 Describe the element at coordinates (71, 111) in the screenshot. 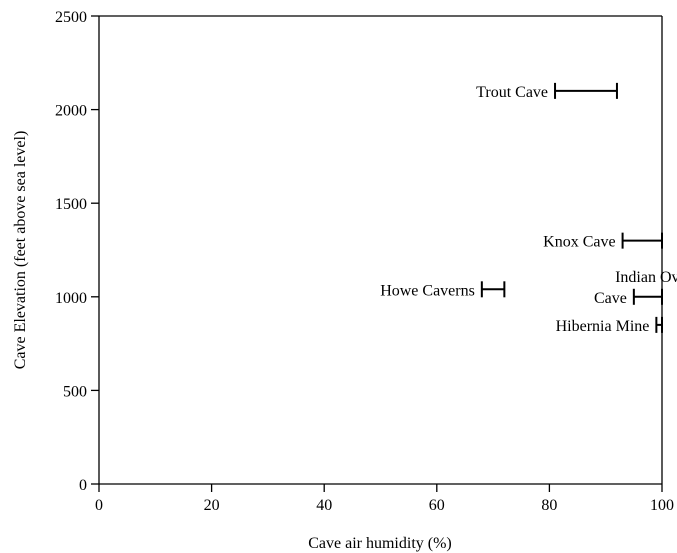

I see `y-tick-label: 2000` at that location.